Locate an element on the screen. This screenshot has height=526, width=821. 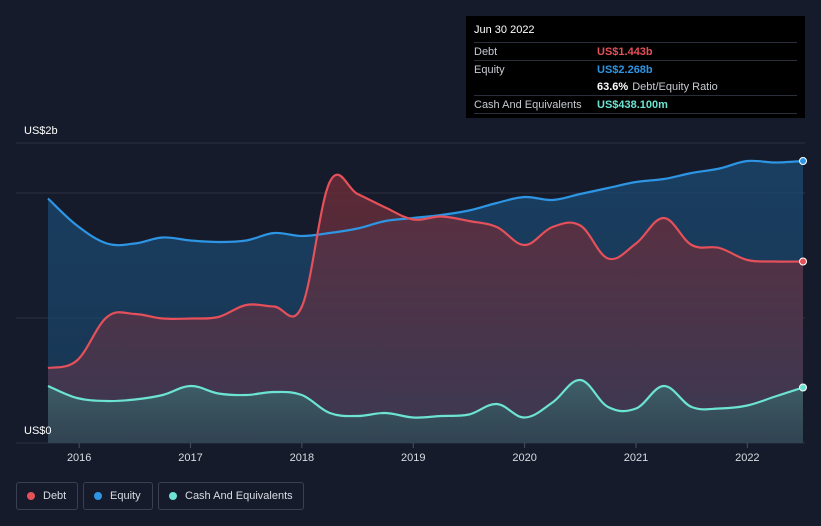
tooltip-equity-row: Equity US$2.268b is located at coordinates (635, 69).